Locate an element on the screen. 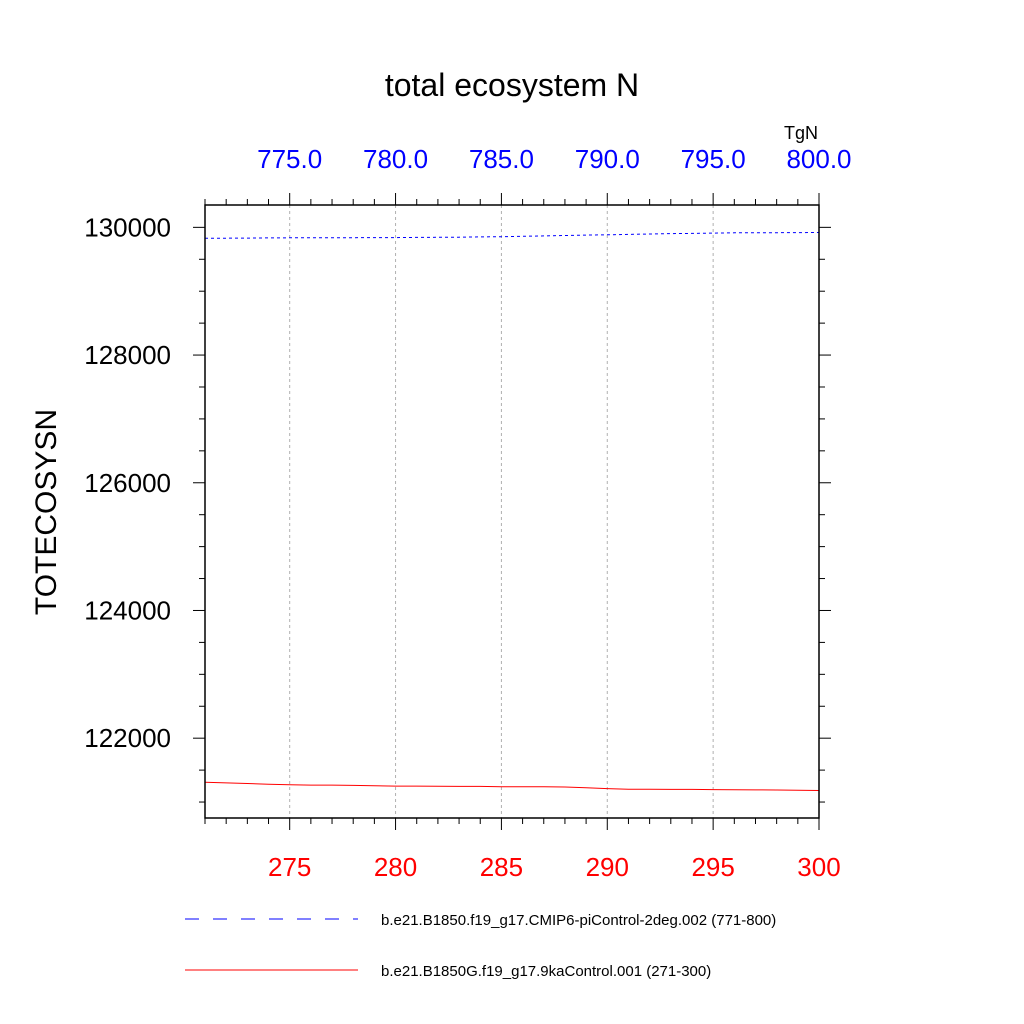 The image size is (1024, 1024). x-bottom-tick-label-285: 285 is located at coordinates (501, 867).